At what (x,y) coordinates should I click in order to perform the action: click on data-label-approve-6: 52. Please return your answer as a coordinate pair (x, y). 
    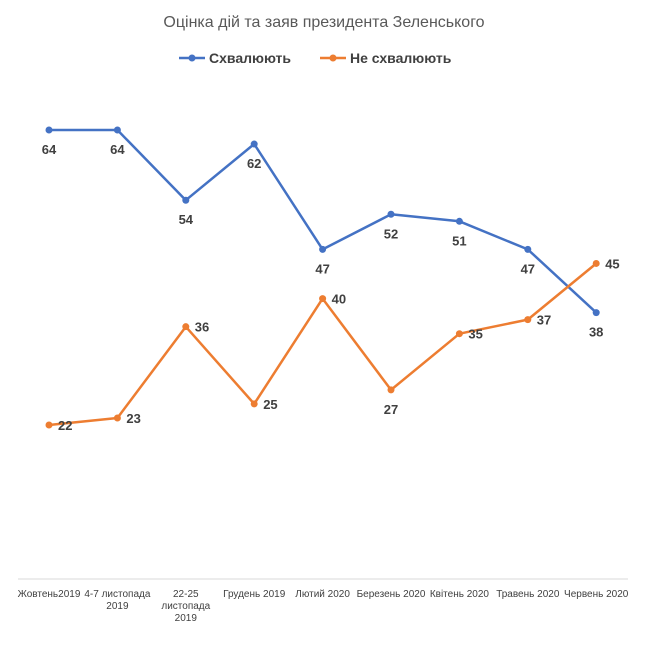
    Looking at the image, I should click on (391, 233).